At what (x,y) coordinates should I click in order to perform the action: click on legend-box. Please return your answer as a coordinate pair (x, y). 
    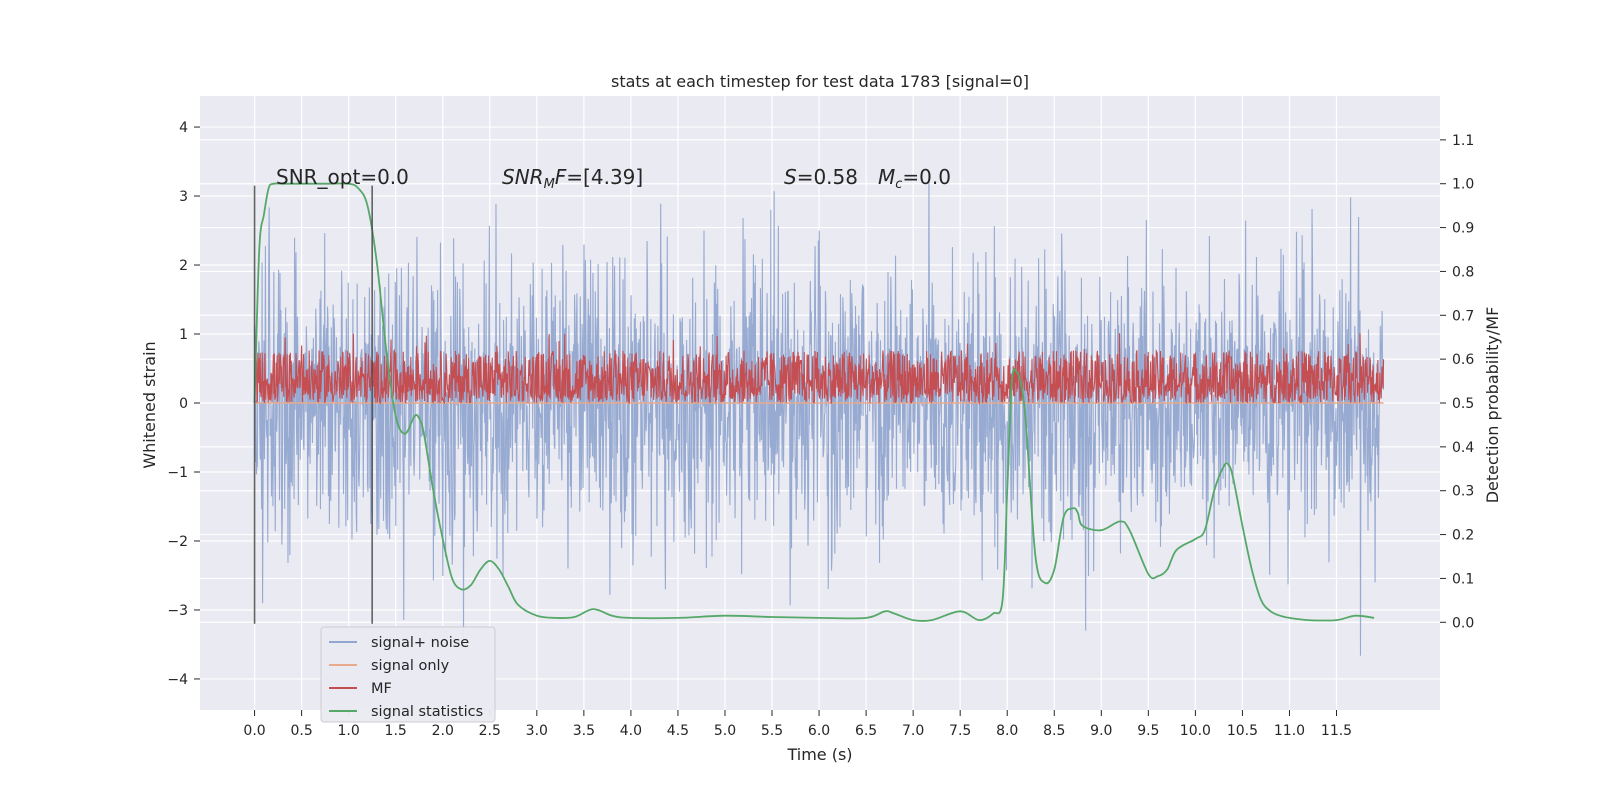
    Looking at the image, I should click on (408, 674).